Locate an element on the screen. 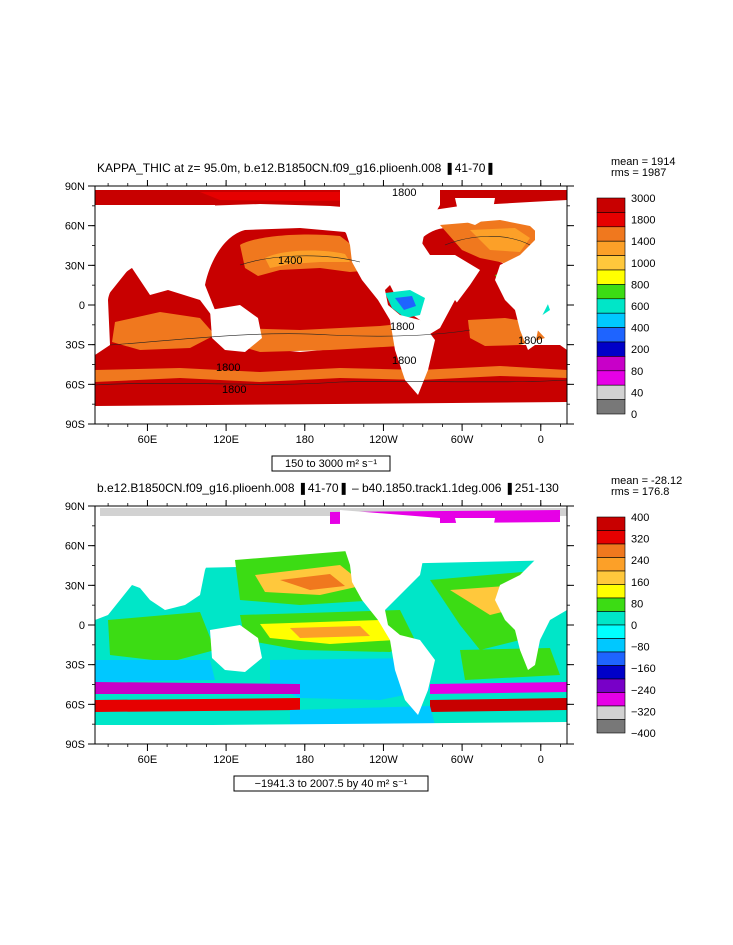 The height and width of the screenshot is (945, 733). eq-pacific-orange is located at coordinates (330, 632).